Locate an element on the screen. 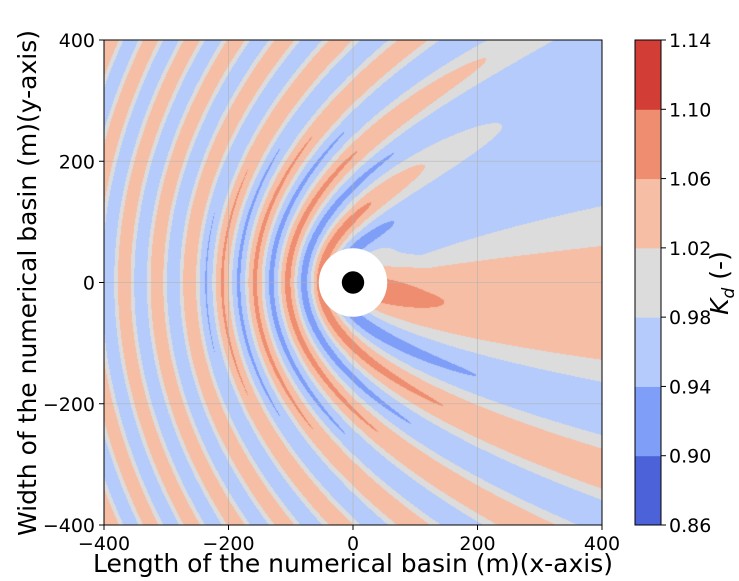  x-tick-label: −200 is located at coordinates (228, 544).